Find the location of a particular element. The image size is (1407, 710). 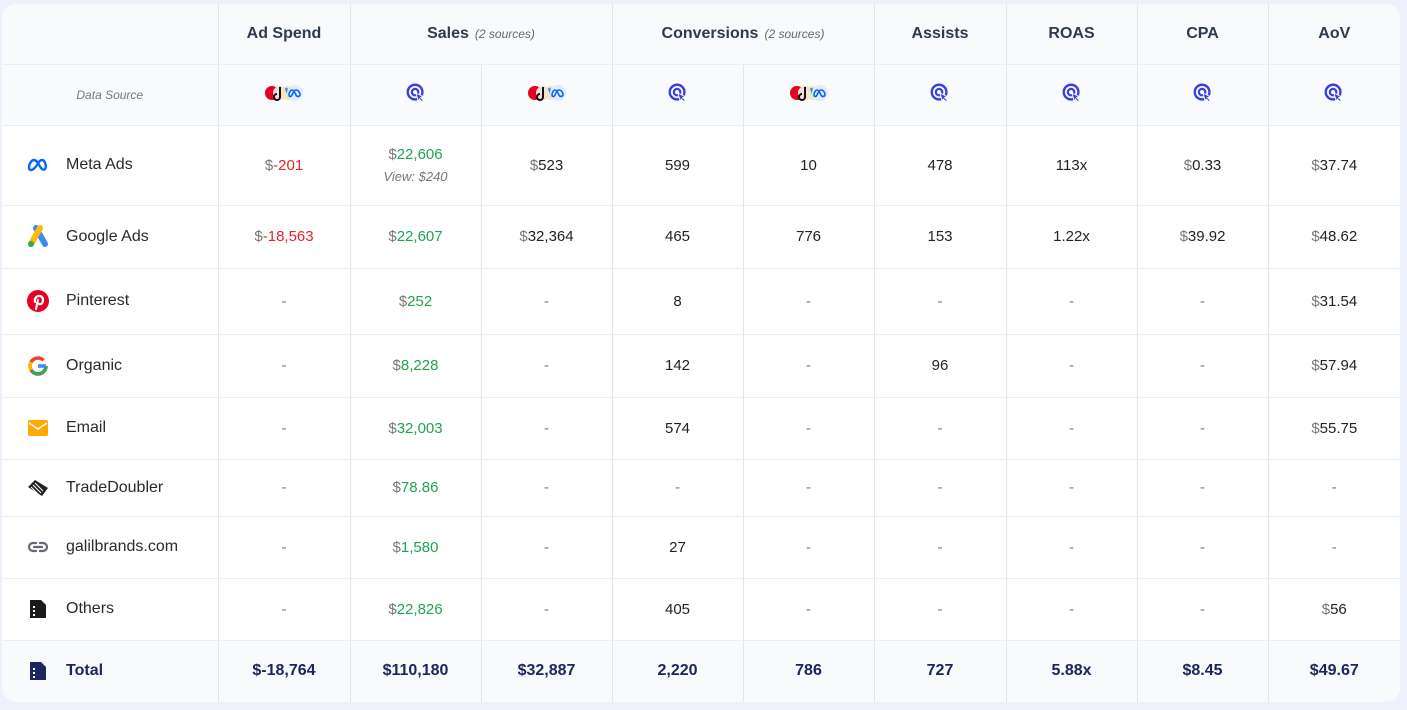

column-header-aov: AoV is located at coordinates (1334, 34).